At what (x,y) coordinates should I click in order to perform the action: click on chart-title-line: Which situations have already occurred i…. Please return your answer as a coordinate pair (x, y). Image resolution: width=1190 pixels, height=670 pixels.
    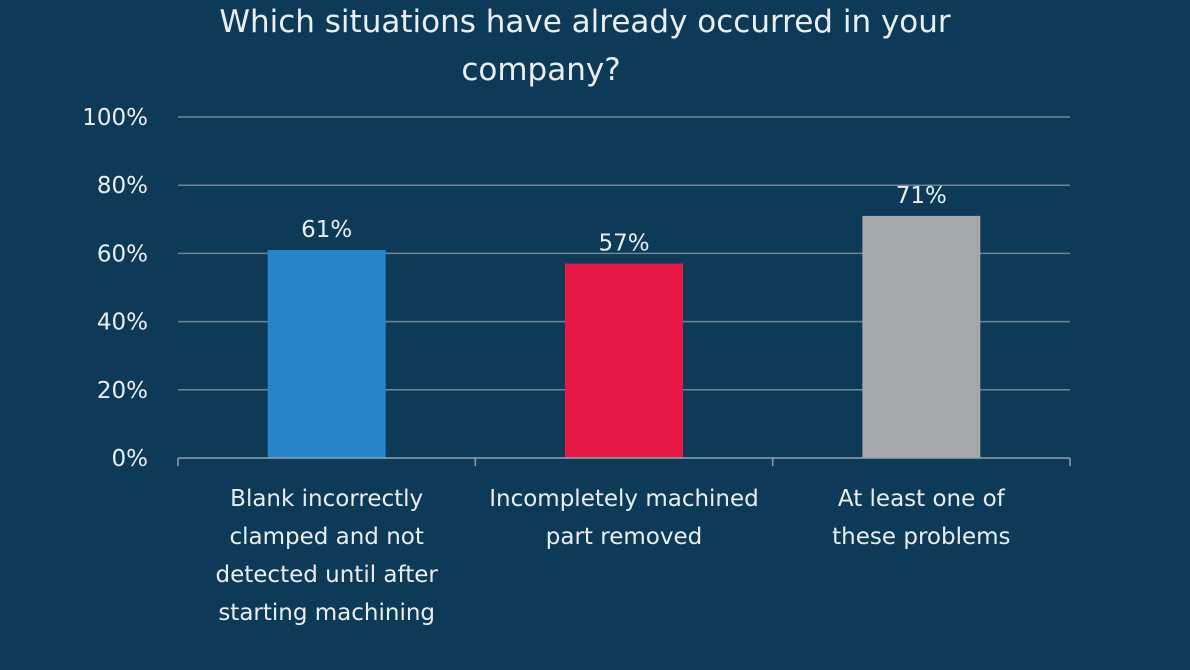
    Looking at the image, I should click on (585, 22).